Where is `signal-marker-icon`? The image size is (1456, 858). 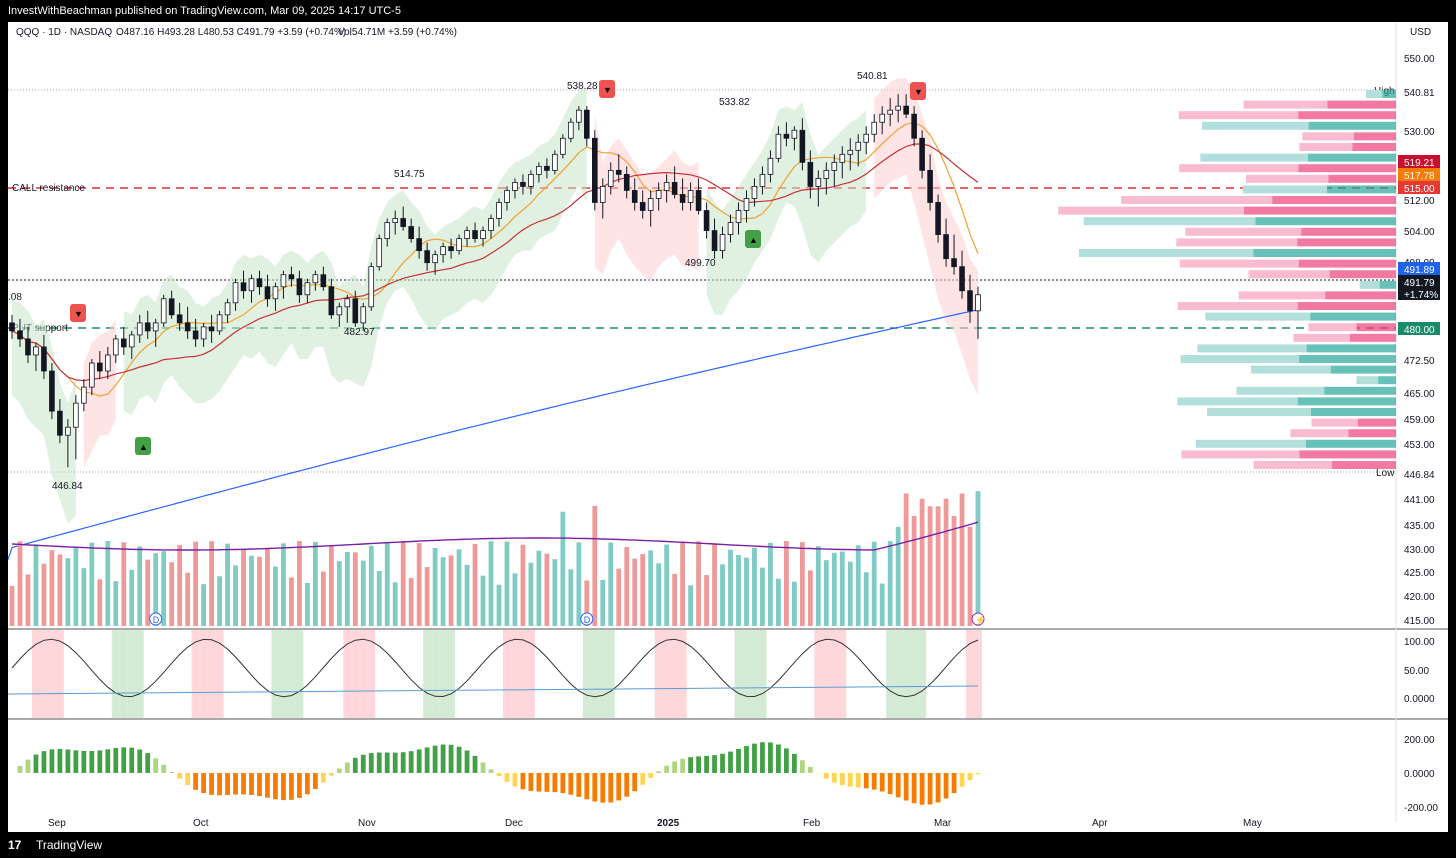
signal-marker-icon is located at coordinates (607, 89).